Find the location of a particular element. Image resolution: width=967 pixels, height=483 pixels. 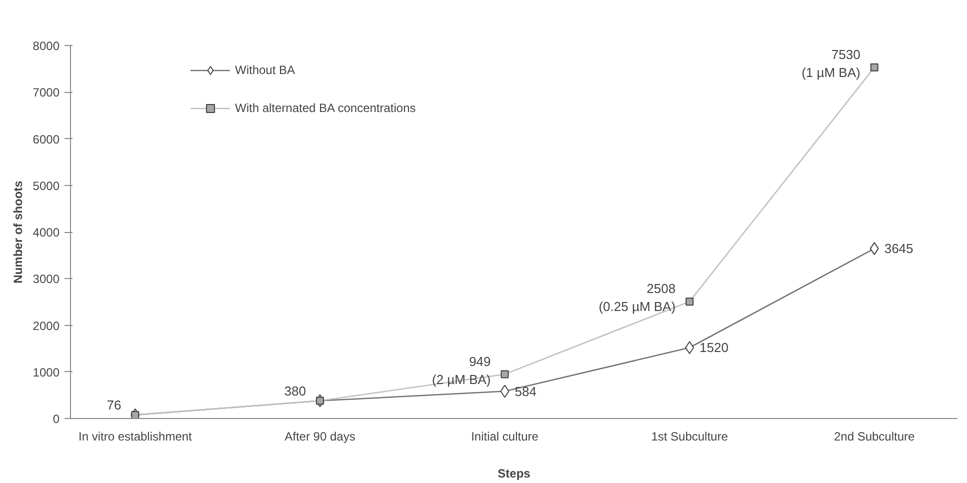

annotation: 2508 (0.25 µM BA) is located at coordinates (637, 297).